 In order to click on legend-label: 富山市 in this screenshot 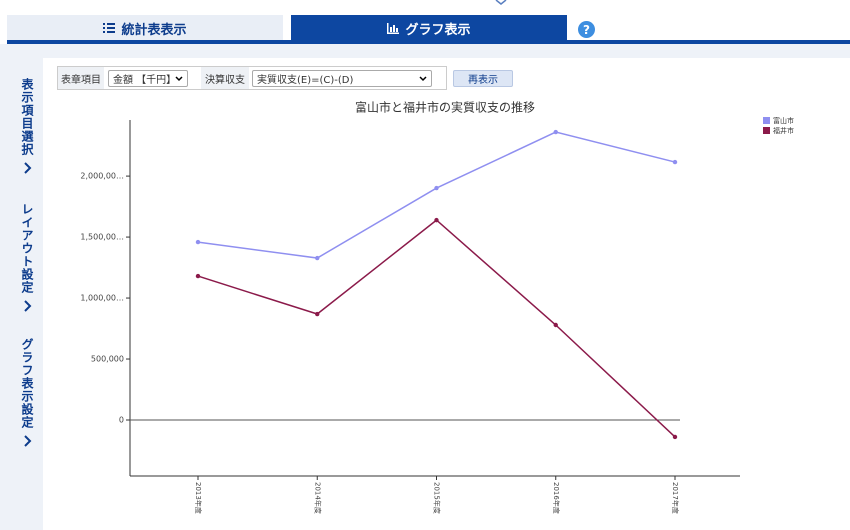, I will do `click(783, 120)`.